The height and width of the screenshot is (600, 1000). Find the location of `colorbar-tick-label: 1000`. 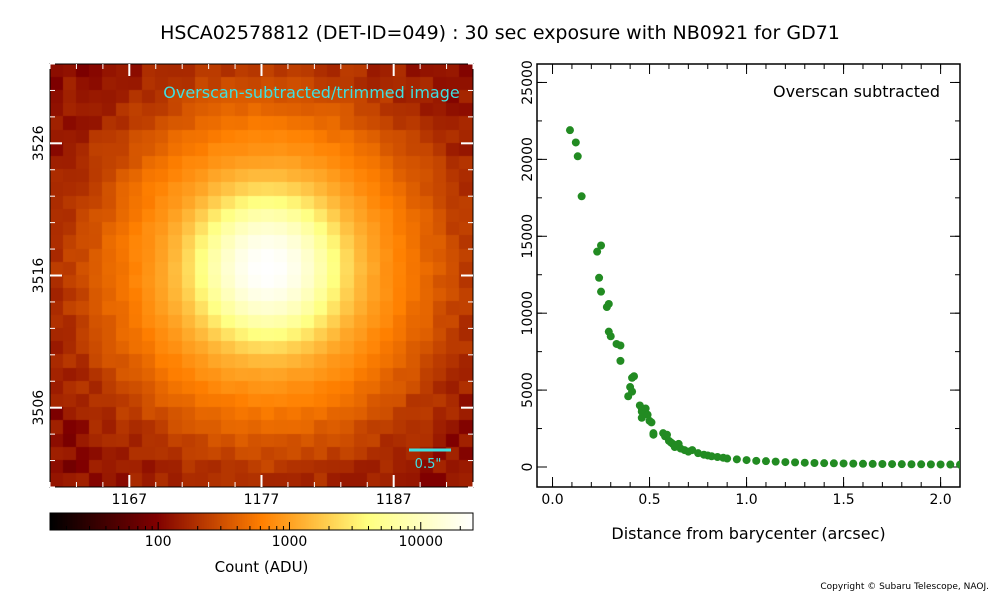

colorbar-tick-label: 1000 is located at coordinates (290, 542).